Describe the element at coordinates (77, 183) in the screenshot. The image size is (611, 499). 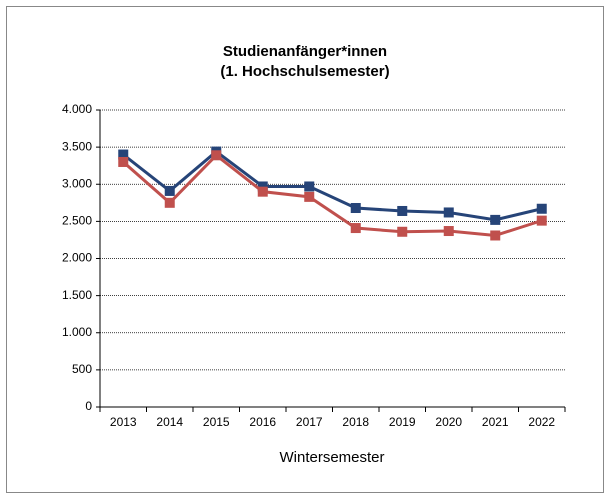
I see `y-tick-label: 3.000` at that location.